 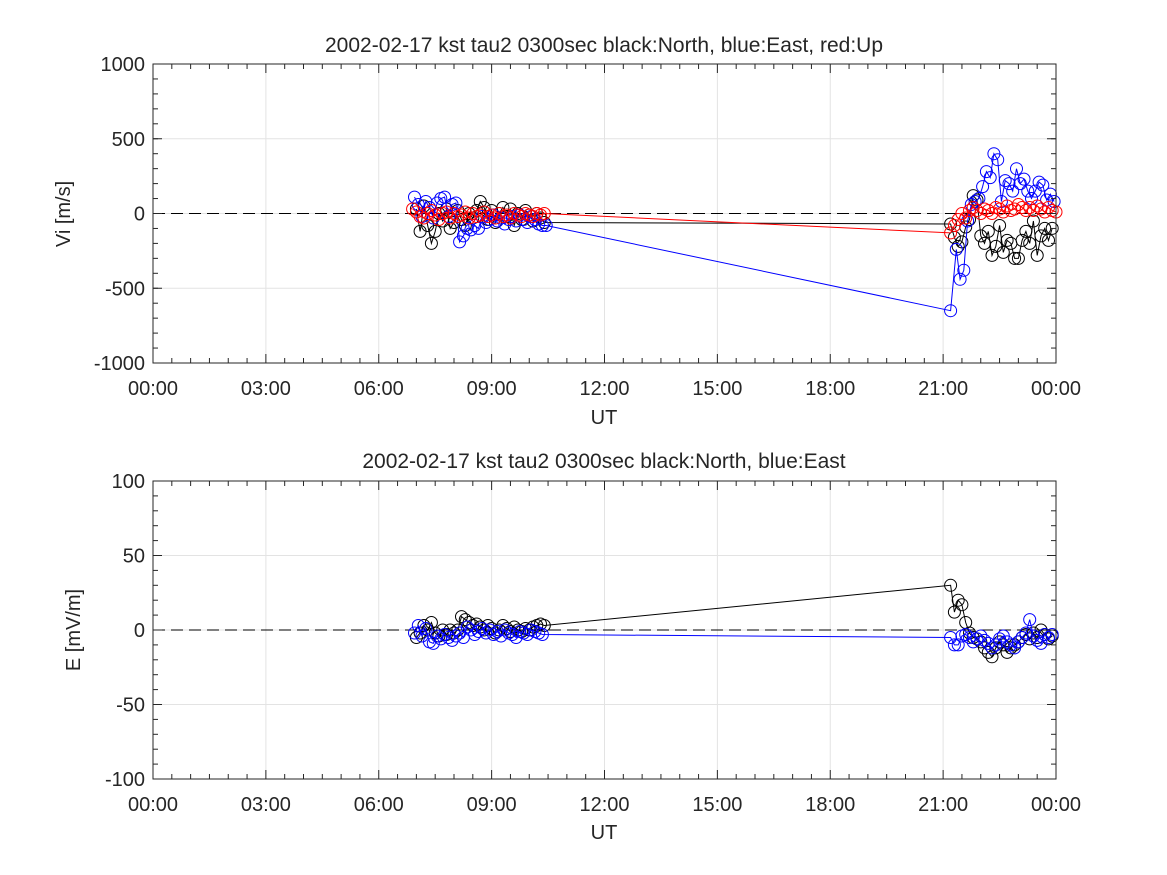 What do you see at coordinates (943, 389) in the screenshot?
I see `velocity-x-tick-label: 21:00` at bounding box center [943, 389].